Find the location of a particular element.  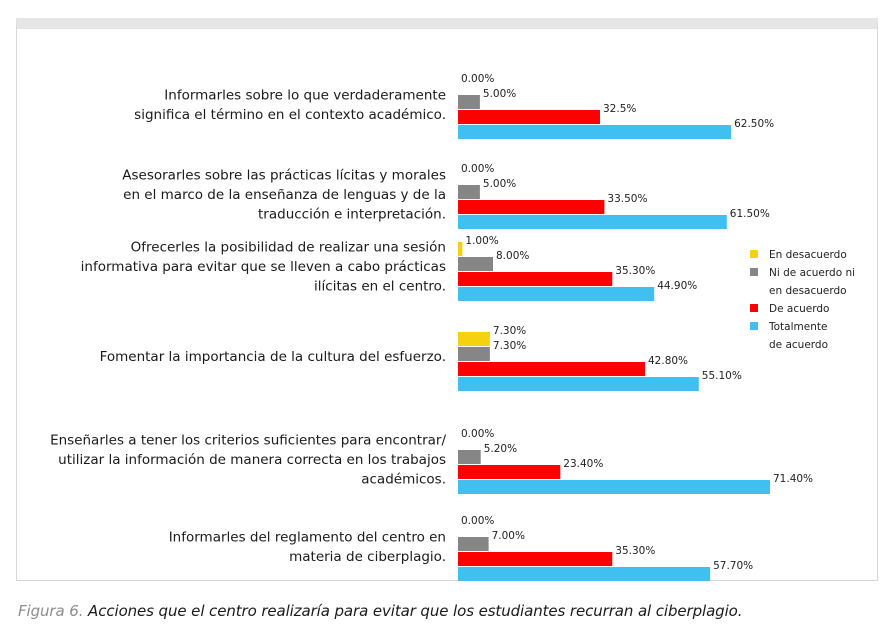

value-label-6-series-3: 35.30% is located at coordinates (635, 551).